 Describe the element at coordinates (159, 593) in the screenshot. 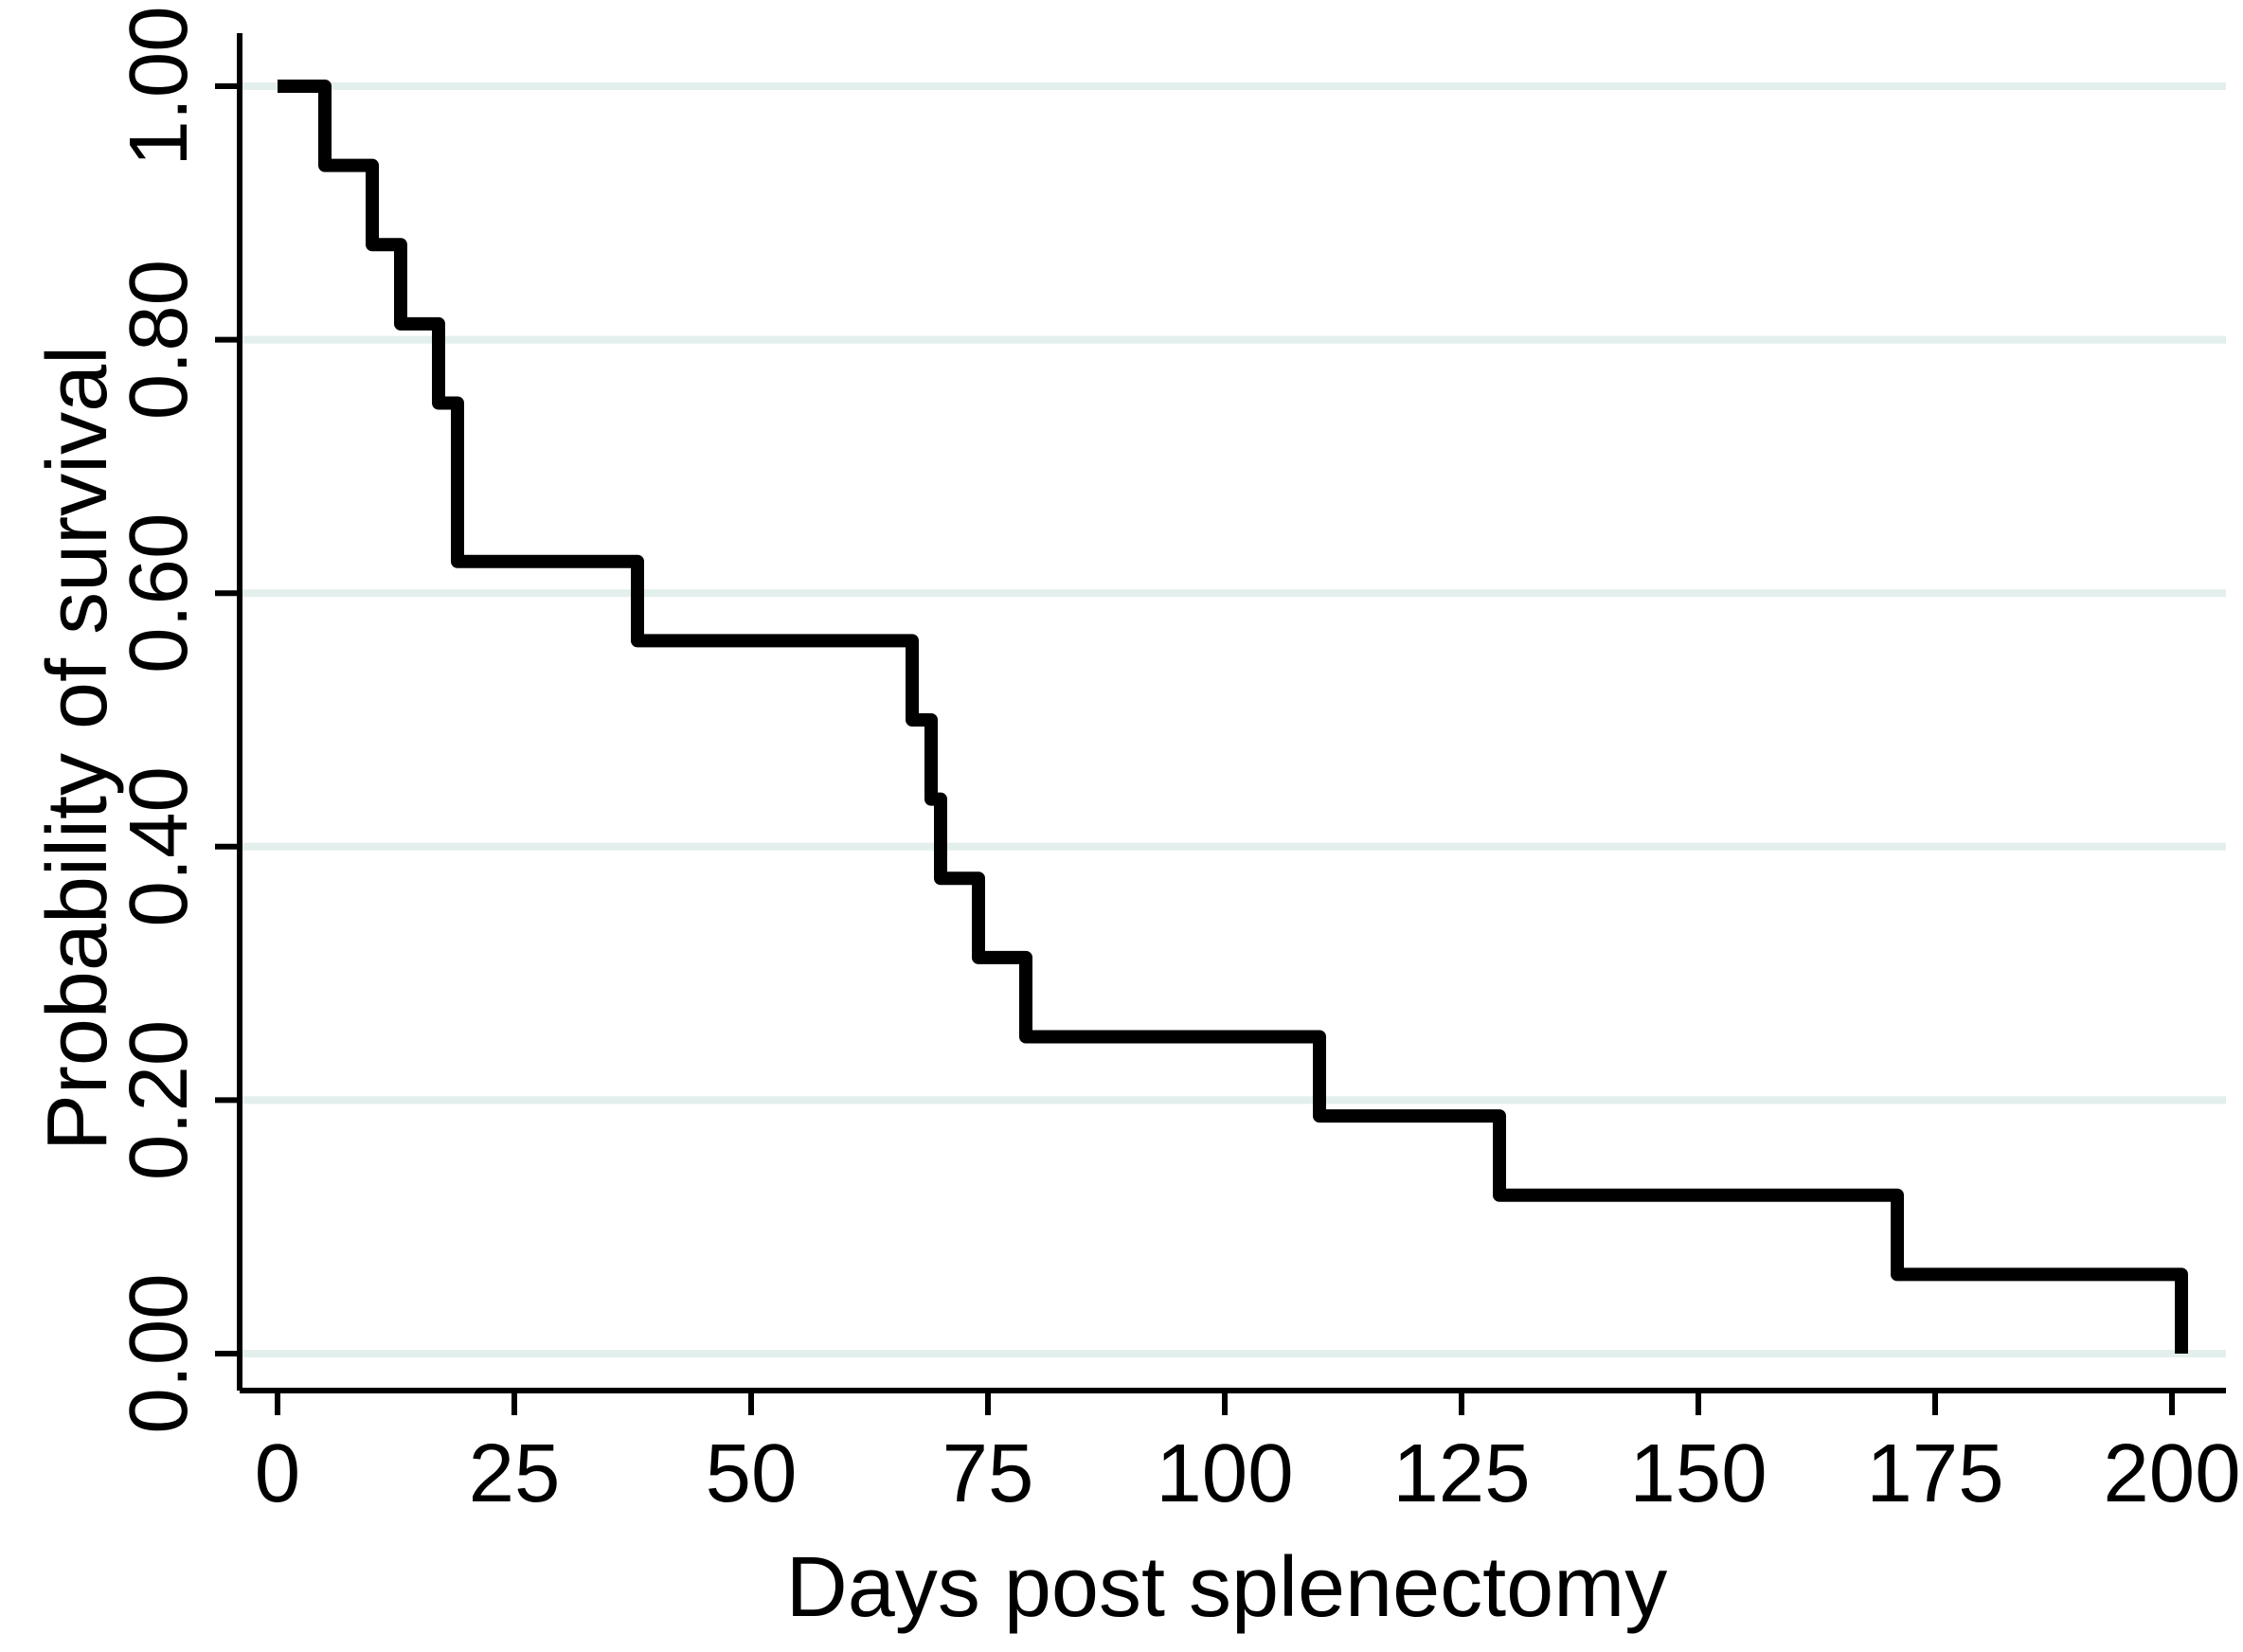

I see `y-tick-label: 0.60` at that location.